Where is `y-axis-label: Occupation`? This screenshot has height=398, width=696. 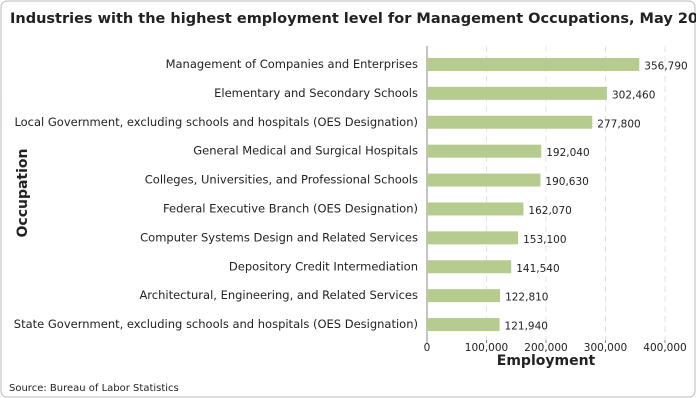
y-axis-label: Occupation is located at coordinates (23, 192).